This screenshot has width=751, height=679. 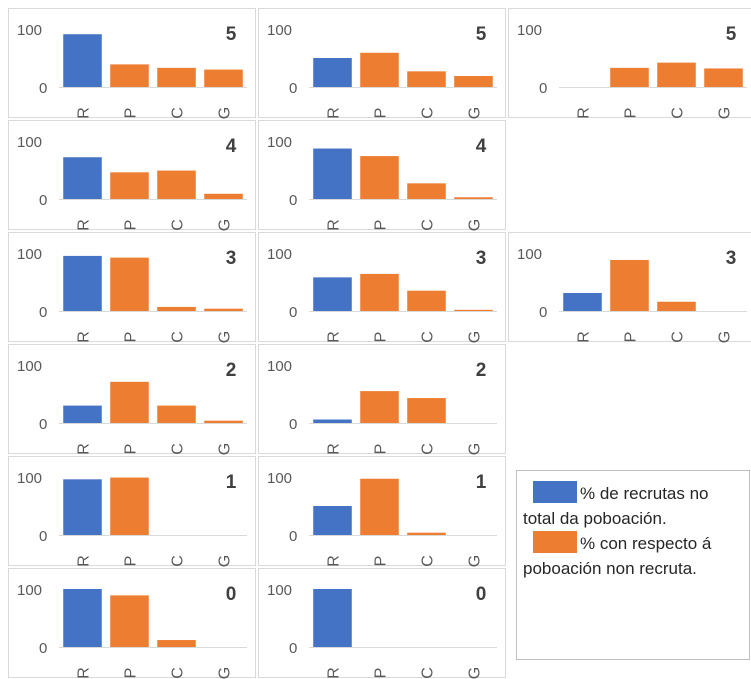 I want to click on chart-svg: 0 100 R P C G 1, so click(x=132, y=518).